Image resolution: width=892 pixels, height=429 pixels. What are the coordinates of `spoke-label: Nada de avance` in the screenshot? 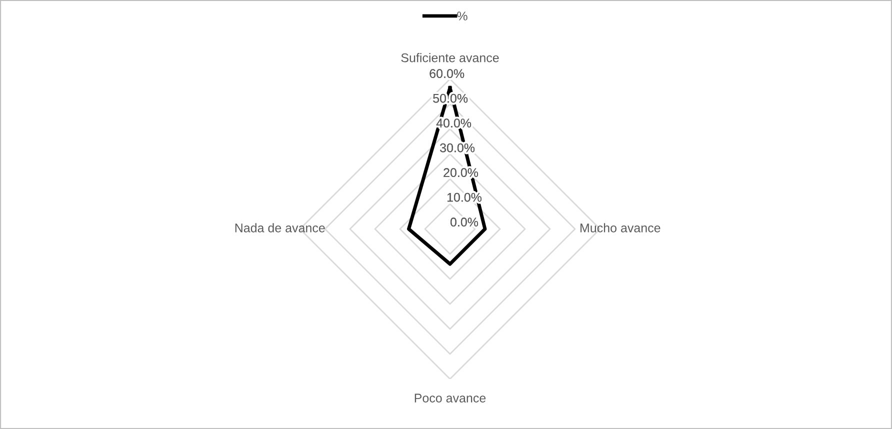 It's located at (280, 227).